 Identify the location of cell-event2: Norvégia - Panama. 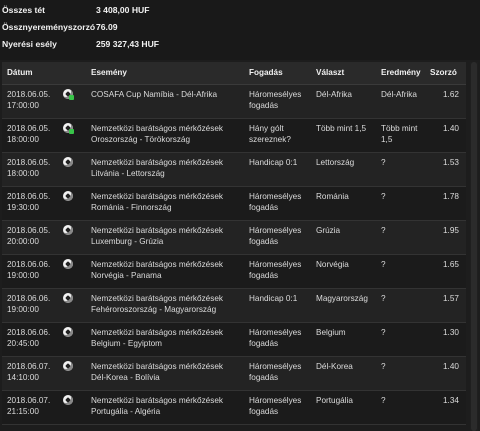
(126, 275).